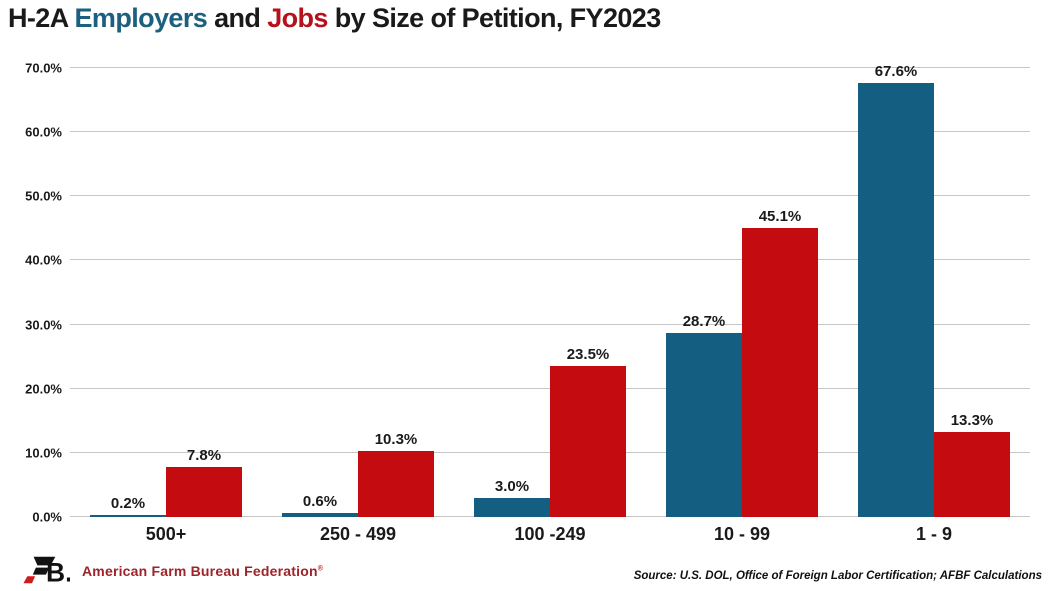 The height and width of the screenshot is (591, 1050). What do you see at coordinates (43, 389) in the screenshot?
I see `y-axis-tick-label: 20.0%` at bounding box center [43, 389].